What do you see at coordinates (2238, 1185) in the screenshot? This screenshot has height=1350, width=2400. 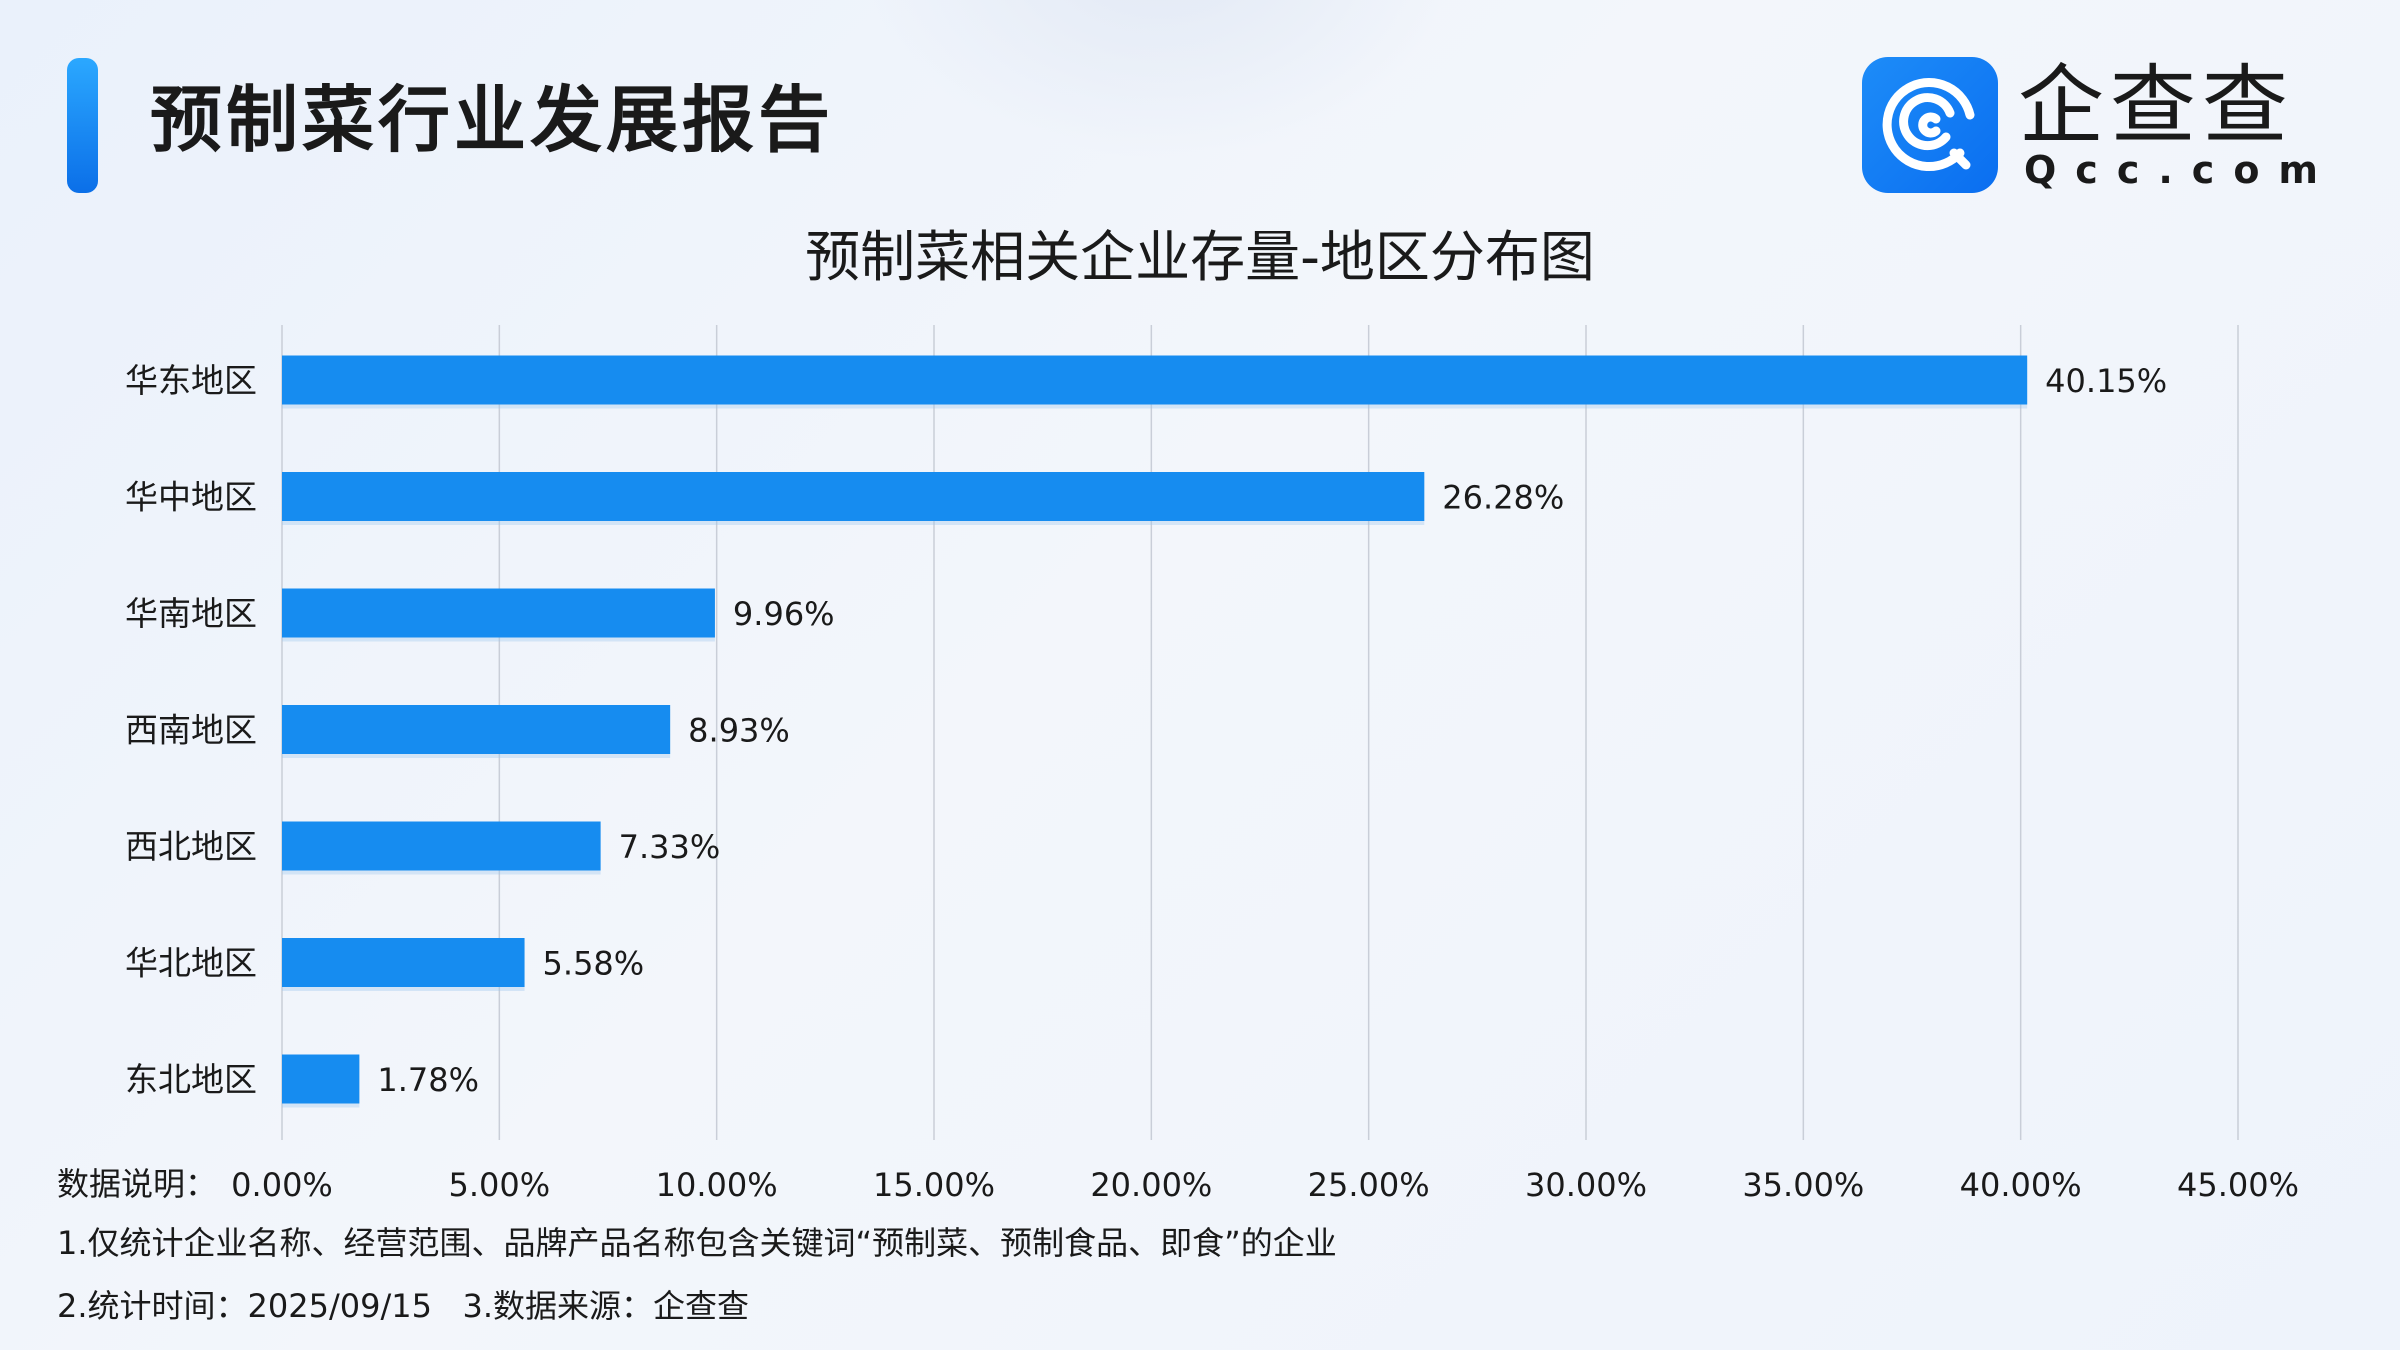 I see `x-tick-label: 45.00%` at bounding box center [2238, 1185].